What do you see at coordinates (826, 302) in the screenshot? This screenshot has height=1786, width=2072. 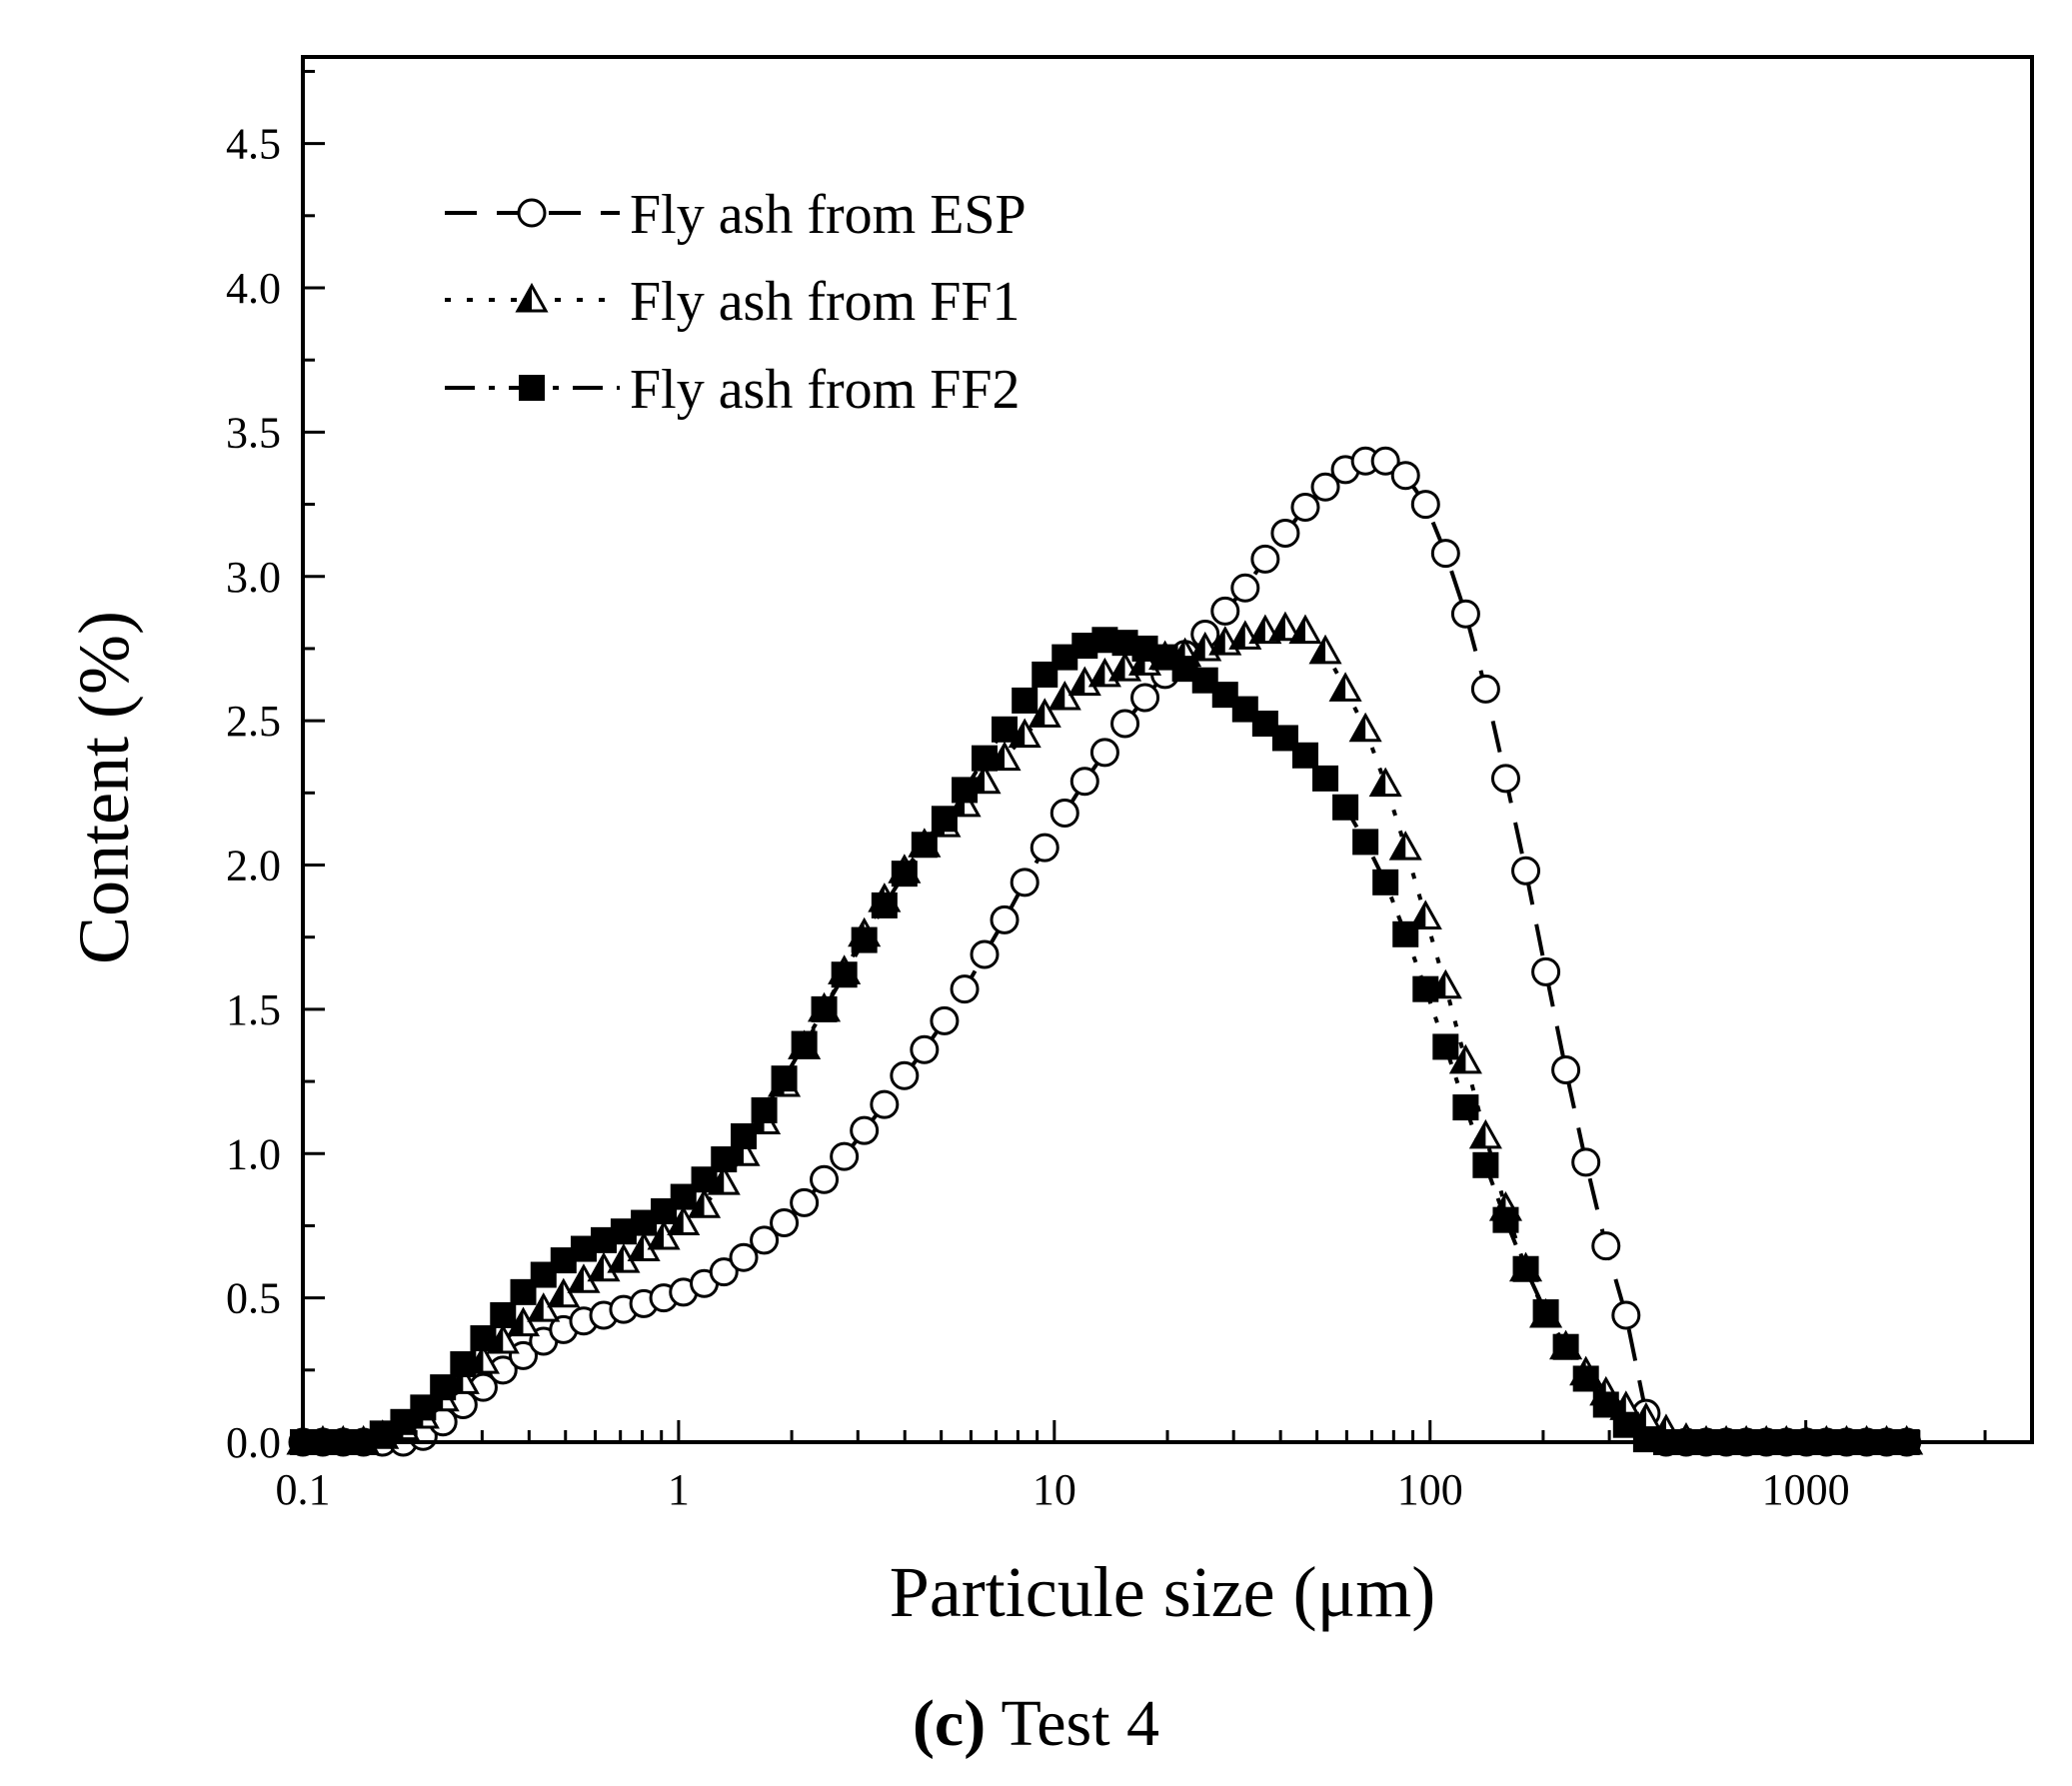 I see `legend-label: Fly ash from FF1` at bounding box center [826, 302].